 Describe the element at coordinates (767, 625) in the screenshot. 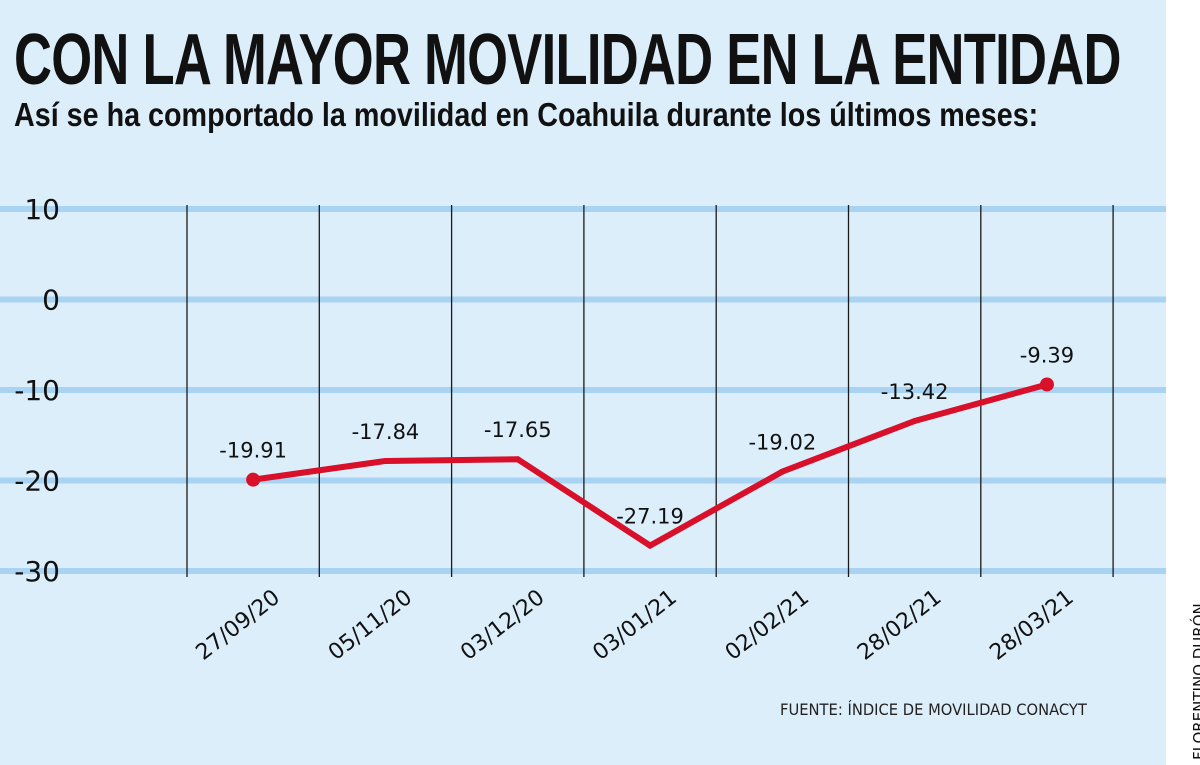

I see `x-tick-label: 02/02/21` at that location.